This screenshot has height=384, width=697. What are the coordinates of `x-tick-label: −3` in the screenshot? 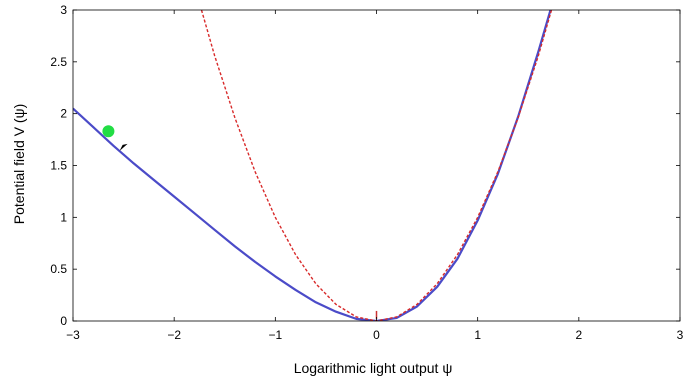 It's located at (73, 335).